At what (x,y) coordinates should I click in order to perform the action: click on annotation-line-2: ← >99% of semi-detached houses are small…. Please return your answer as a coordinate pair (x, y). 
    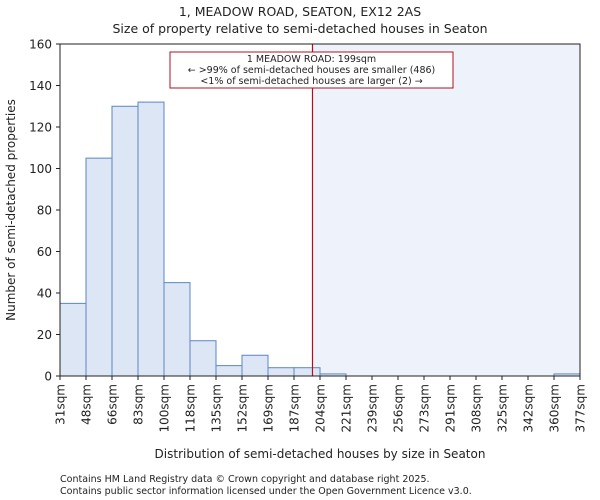
    Looking at the image, I should click on (312, 70).